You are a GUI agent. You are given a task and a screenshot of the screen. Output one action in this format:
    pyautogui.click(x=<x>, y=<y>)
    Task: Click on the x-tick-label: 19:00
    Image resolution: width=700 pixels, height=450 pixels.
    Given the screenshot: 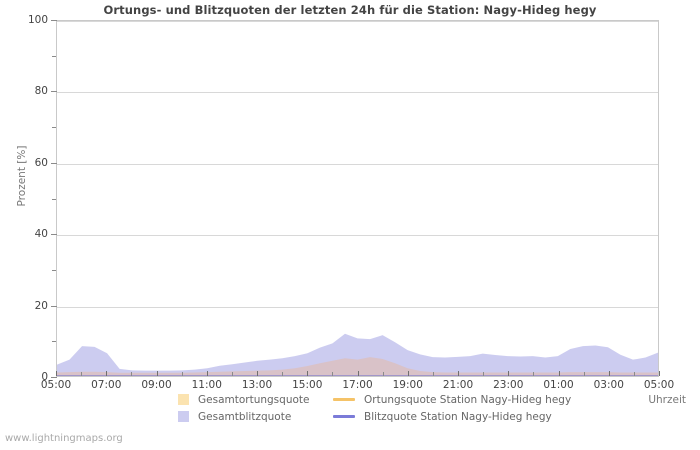 What is the action you would take?
    pyautogui.click(x=407, y=385)
    